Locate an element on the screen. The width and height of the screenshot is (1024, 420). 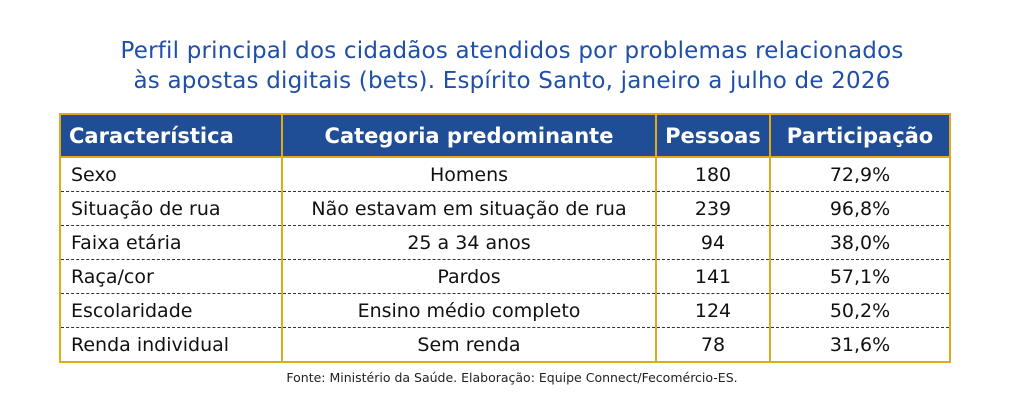
cell-participacao: 57,1% is located at coordinates (860, 276).